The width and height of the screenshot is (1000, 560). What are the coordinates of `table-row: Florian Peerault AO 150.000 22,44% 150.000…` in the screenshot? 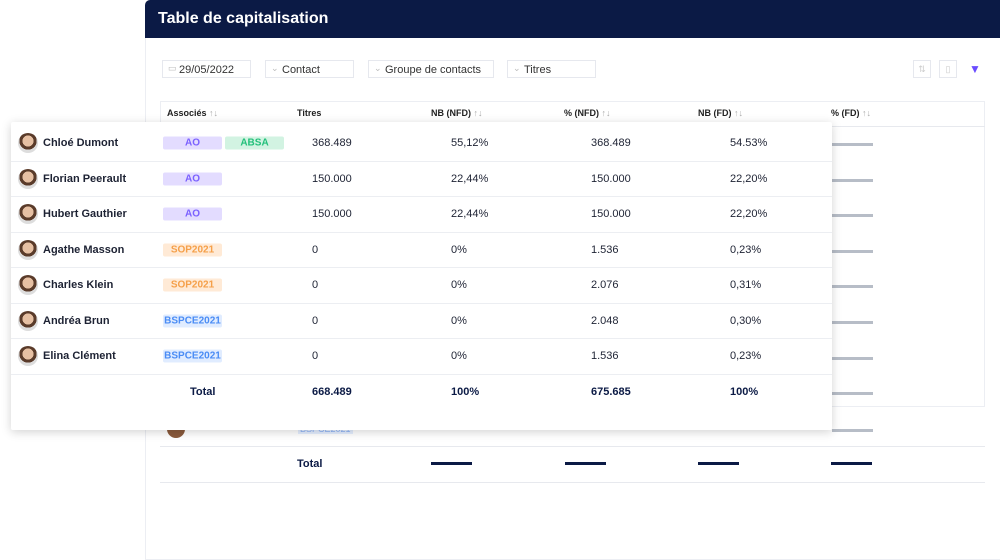 It's located at (421, 179).